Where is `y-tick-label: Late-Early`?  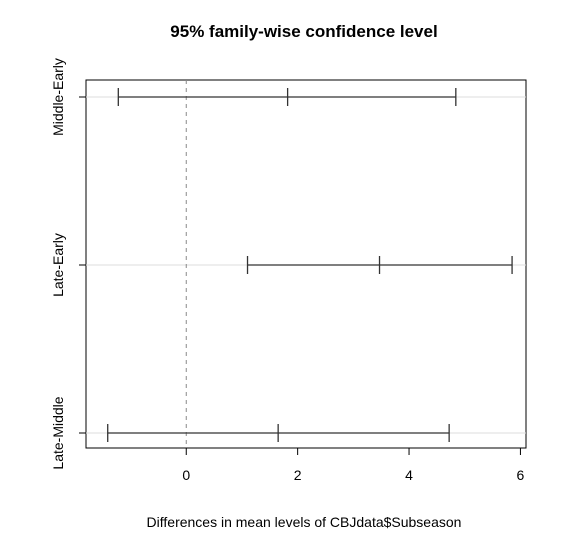 y-tick-label: Late-Early is located at coordinates (58, 265).